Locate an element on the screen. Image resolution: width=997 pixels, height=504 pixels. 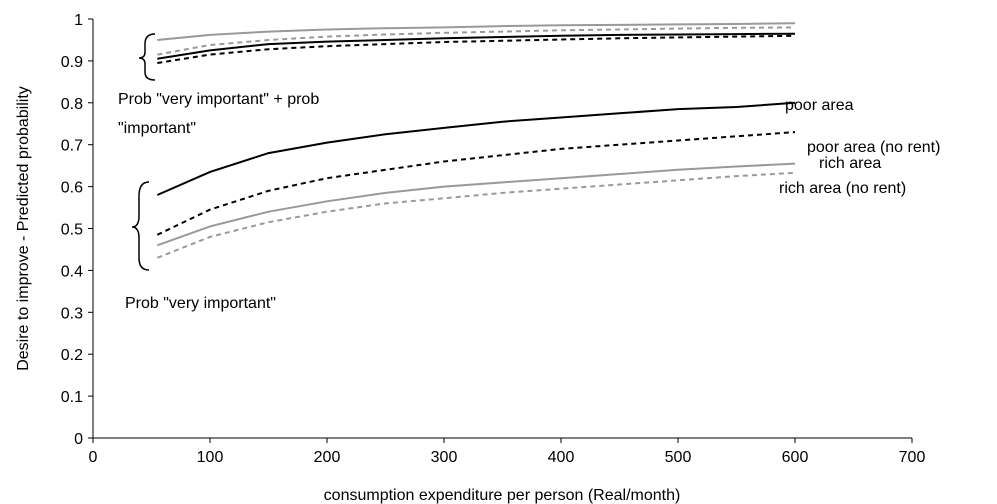
x-tick-label: 100 is located at coordinates (210, 457).